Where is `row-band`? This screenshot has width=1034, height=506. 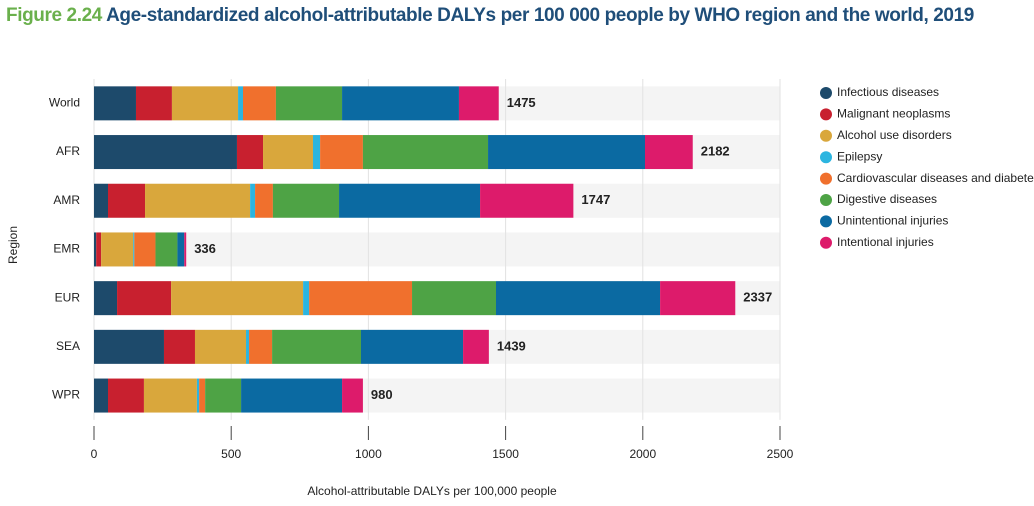 row-band is located at coordinates (437, 249).